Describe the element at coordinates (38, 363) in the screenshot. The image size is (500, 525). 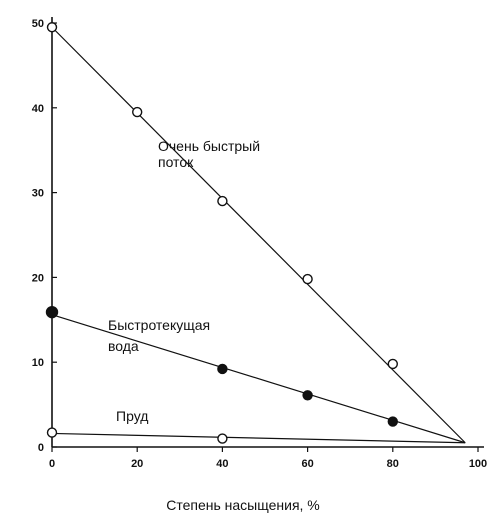
I see `y-tick-label: 10` at that location.